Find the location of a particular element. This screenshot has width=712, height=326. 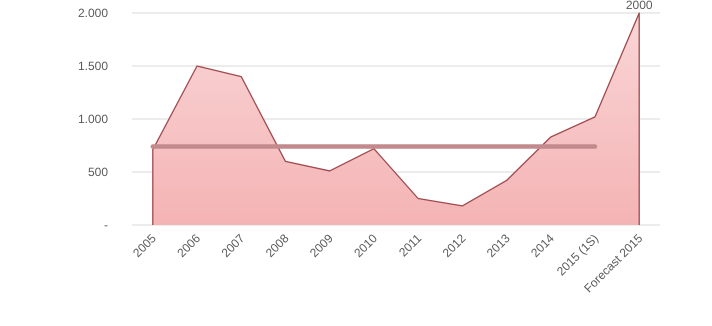

data-label: 2000 is located at coordinates (639, 6).